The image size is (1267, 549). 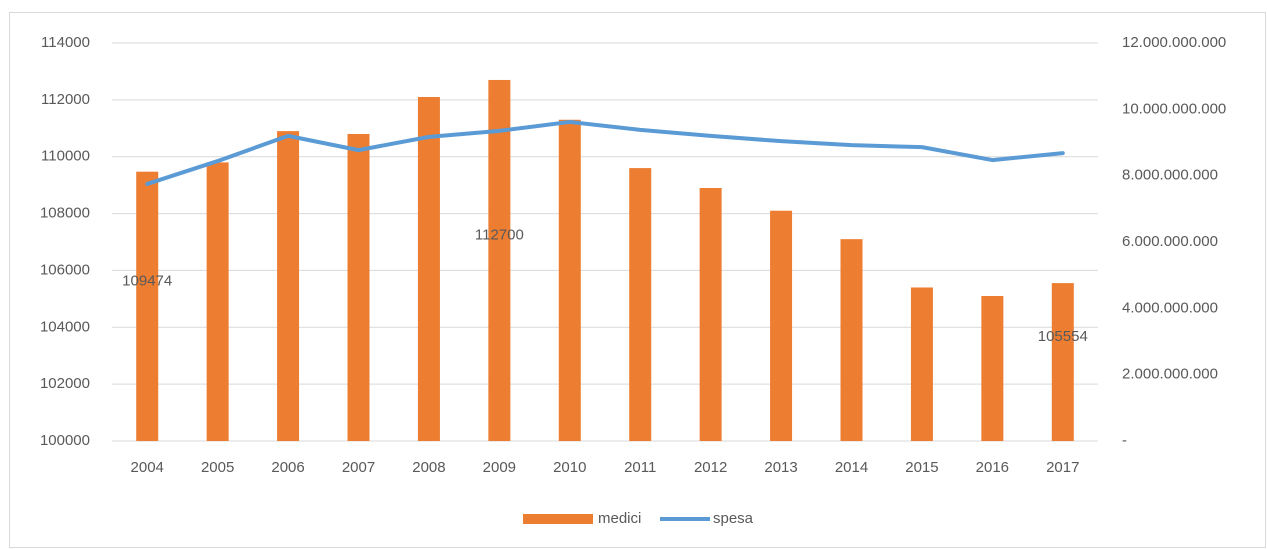 What do you see at coordinates (733, 518) in the screenshot?
I see `legend-label: spesa` at bounding box center [733, 518].